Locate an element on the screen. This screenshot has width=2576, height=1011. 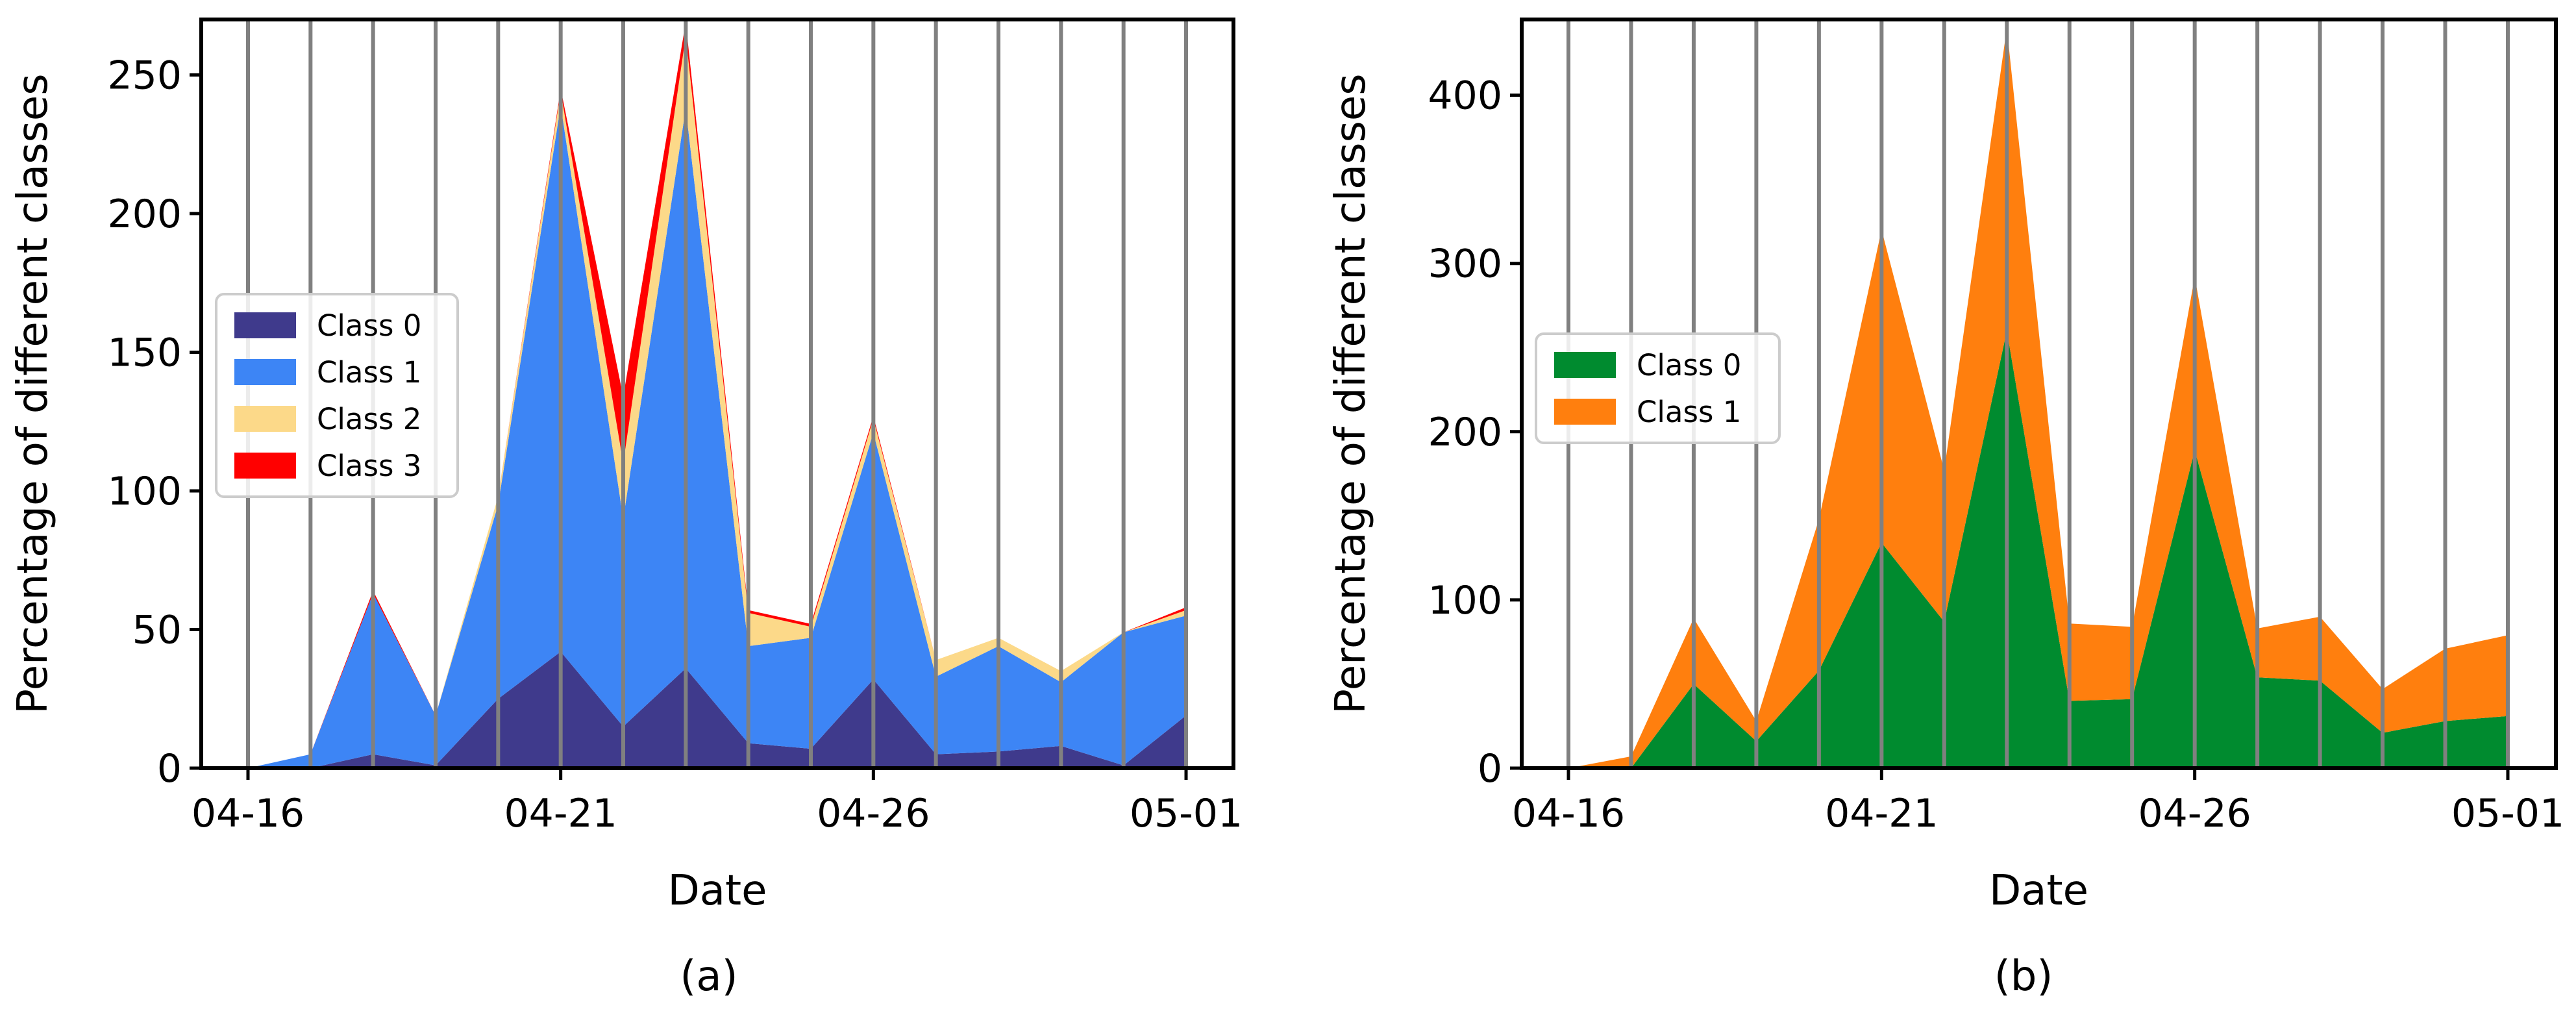
legend-frame is located at coordinates (337, 395).